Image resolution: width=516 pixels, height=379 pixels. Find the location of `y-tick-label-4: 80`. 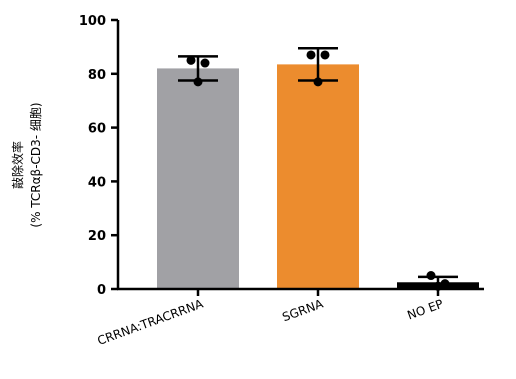

y-tick-label-4: 80 is located at coordinates (97, 75).